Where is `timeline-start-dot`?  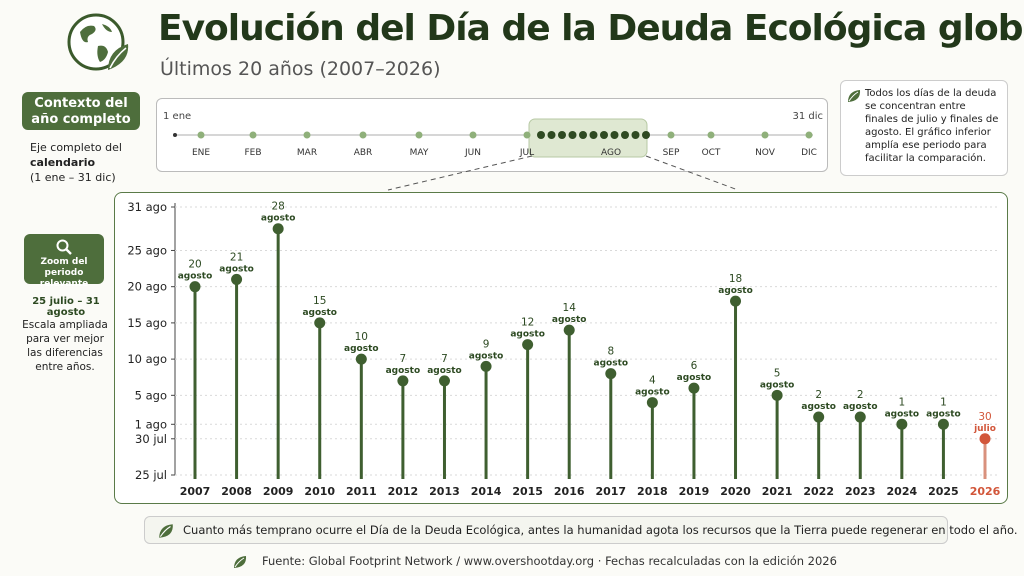 timeline-start-dot is located at coordinates (175, 135).